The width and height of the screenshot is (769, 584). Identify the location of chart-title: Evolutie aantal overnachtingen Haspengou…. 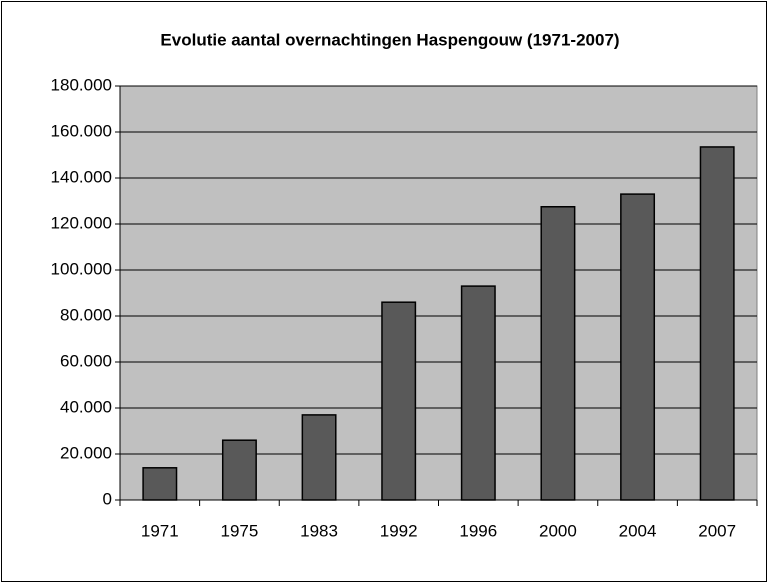
(389, 39).